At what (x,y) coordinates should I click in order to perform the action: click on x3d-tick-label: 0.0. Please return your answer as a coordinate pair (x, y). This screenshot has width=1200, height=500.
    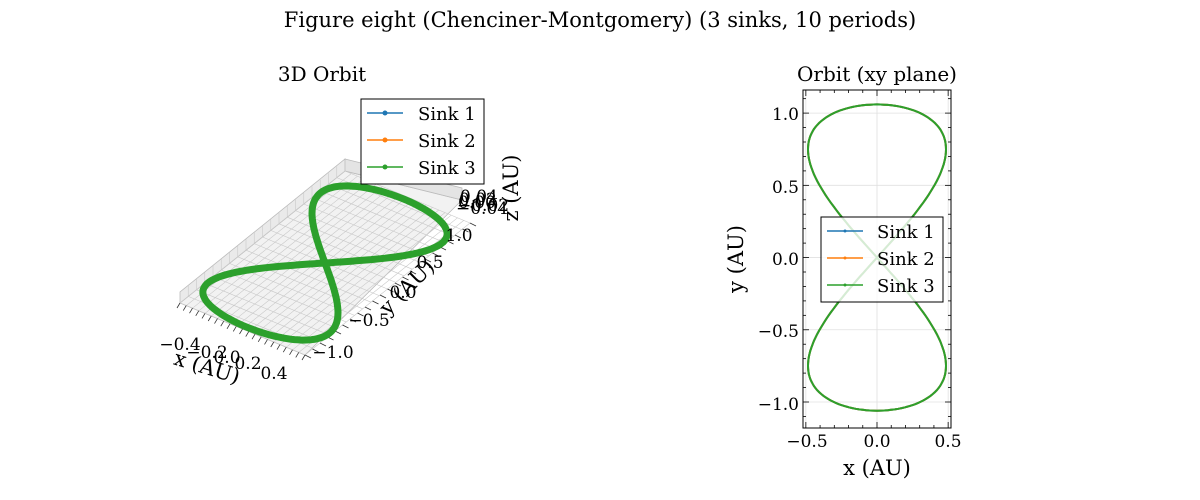
    Looking at the image, I should click on (226, 358).